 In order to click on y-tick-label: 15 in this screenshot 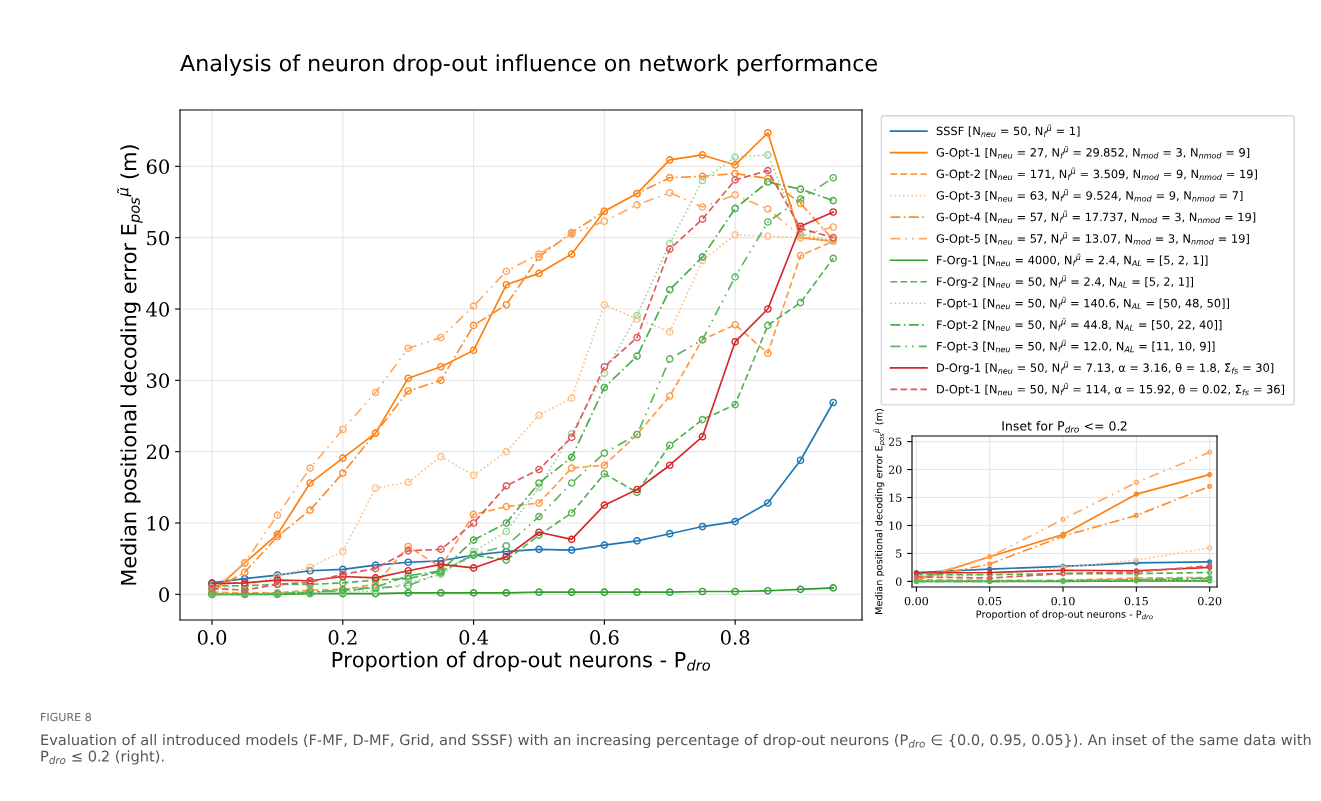, I will do `click(895, 497)`.